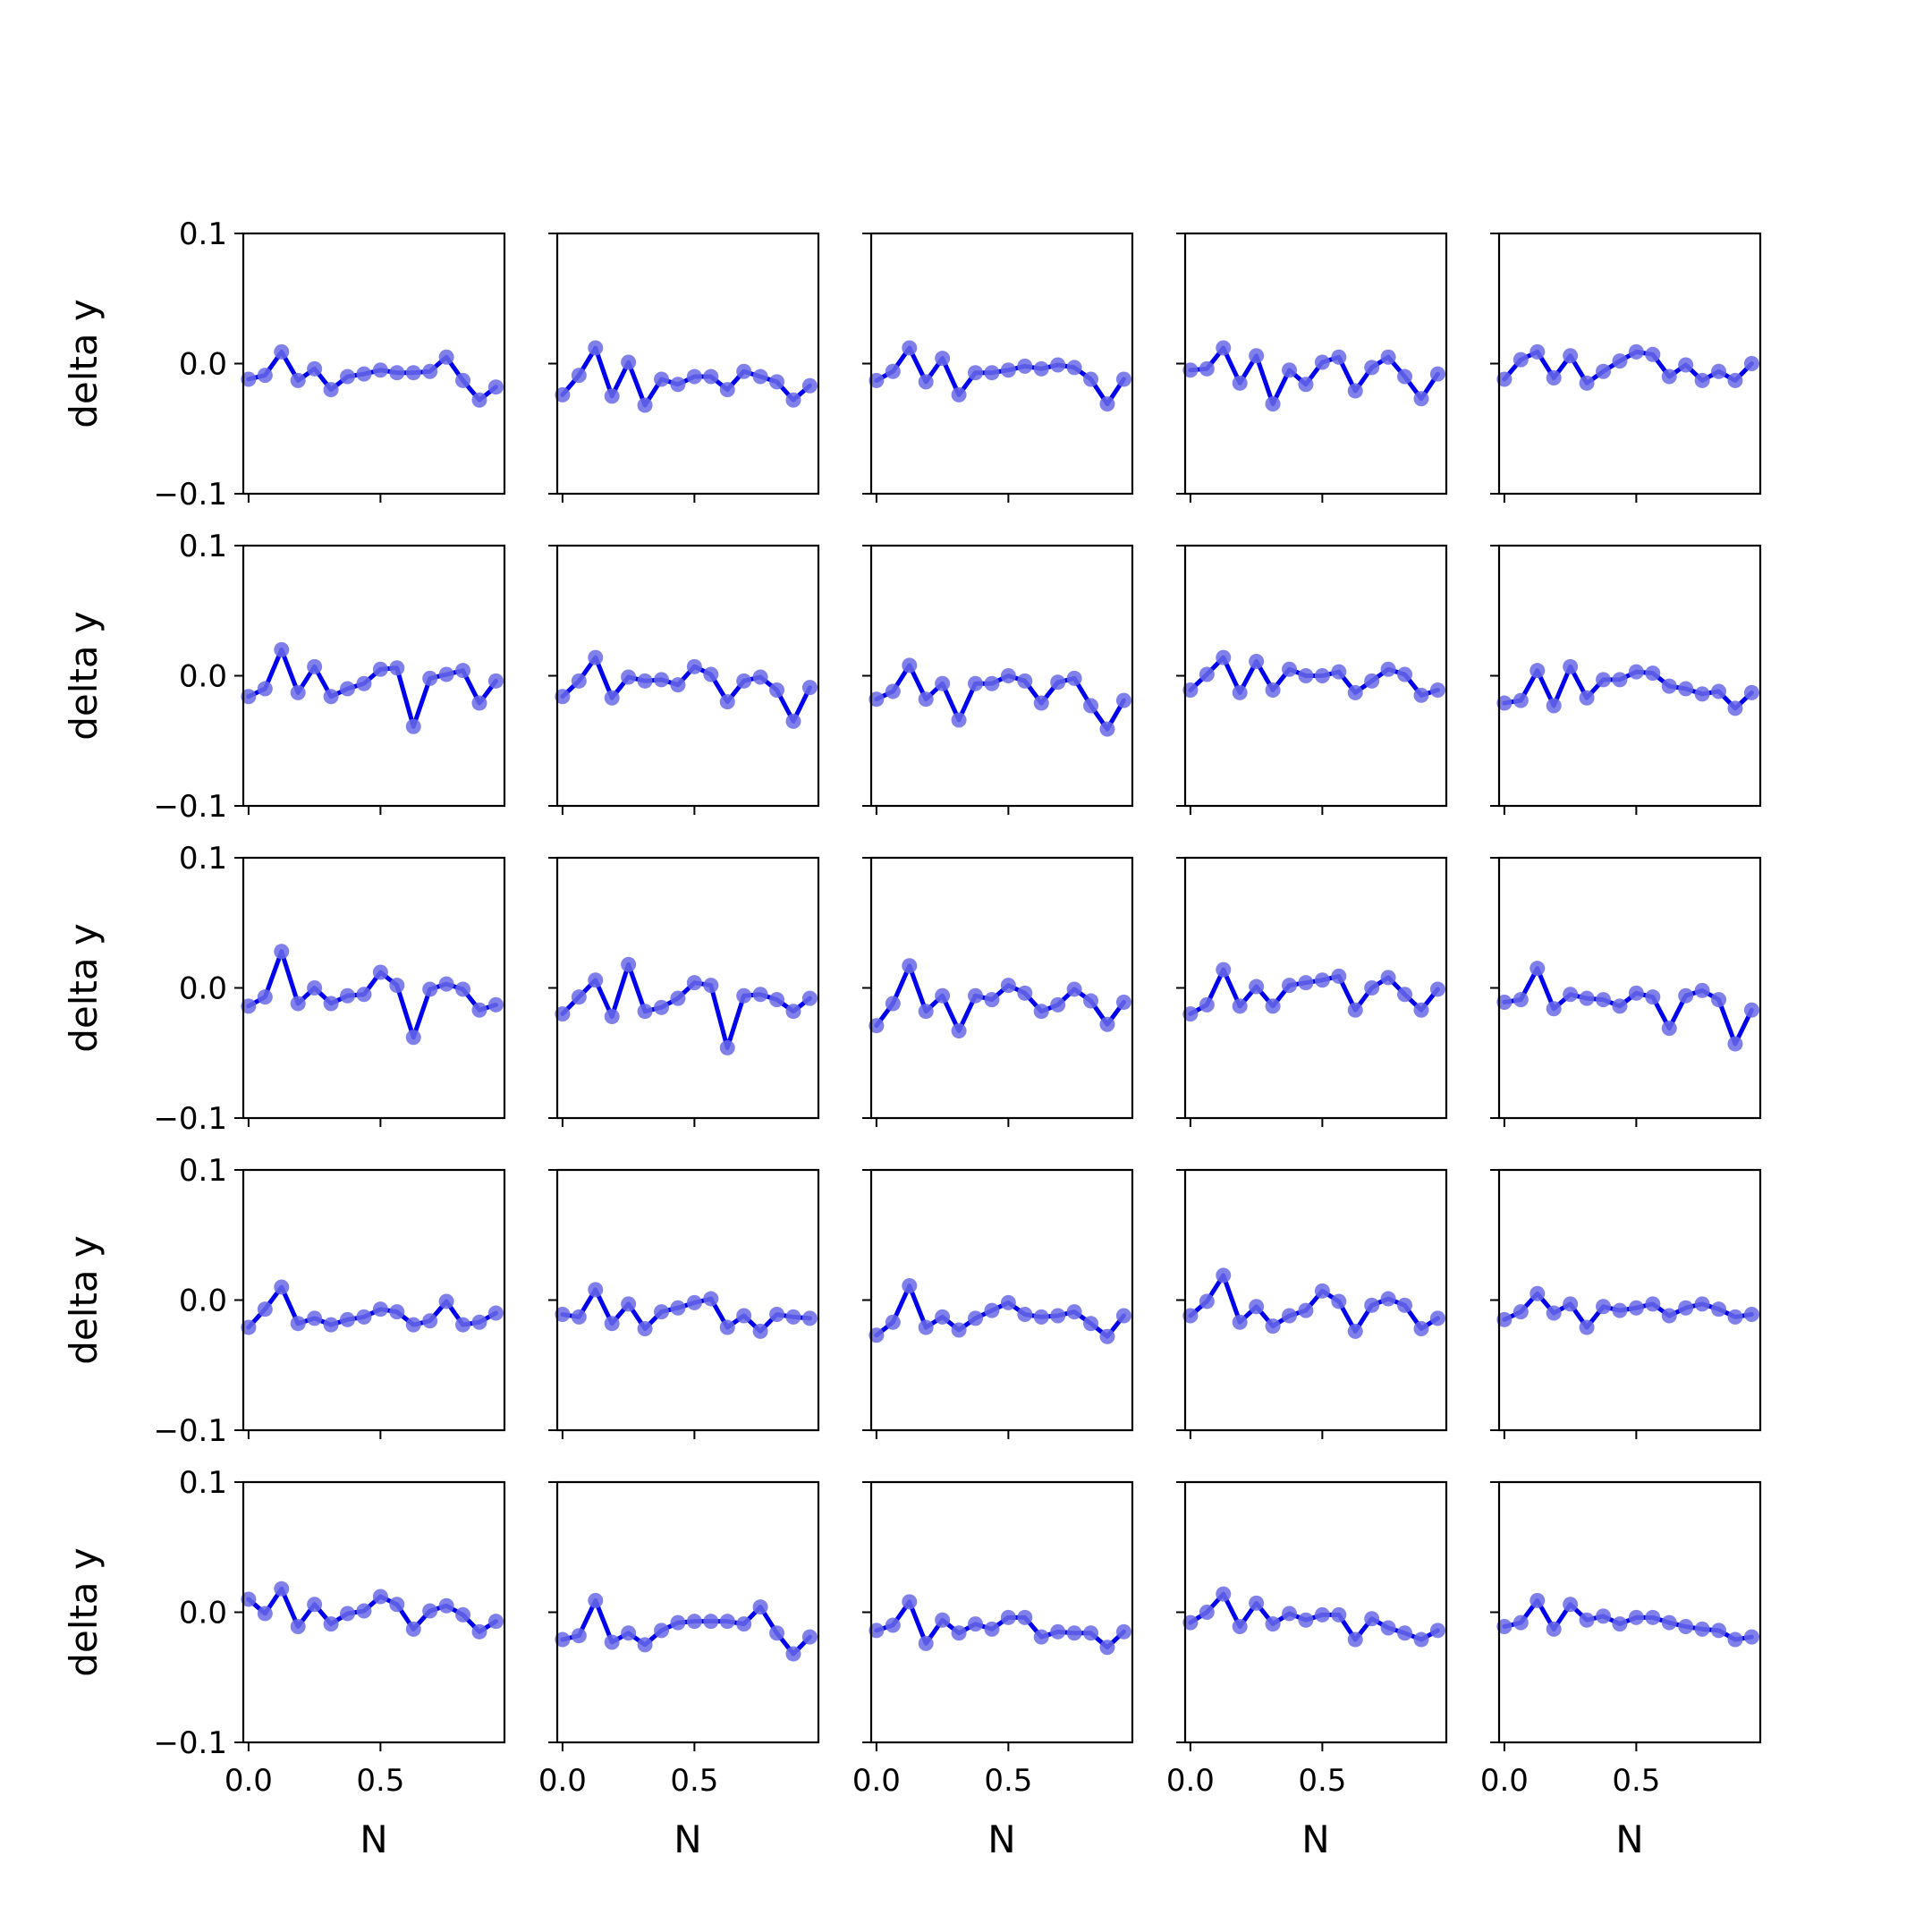 This screenshot has height=1932, width=1932. What do you see at coordinates (284, 989) in the screenshot?
I see `subplot-3-1: 0.1 0.0 −0.1 delta y` at bounding box center [284, 989].